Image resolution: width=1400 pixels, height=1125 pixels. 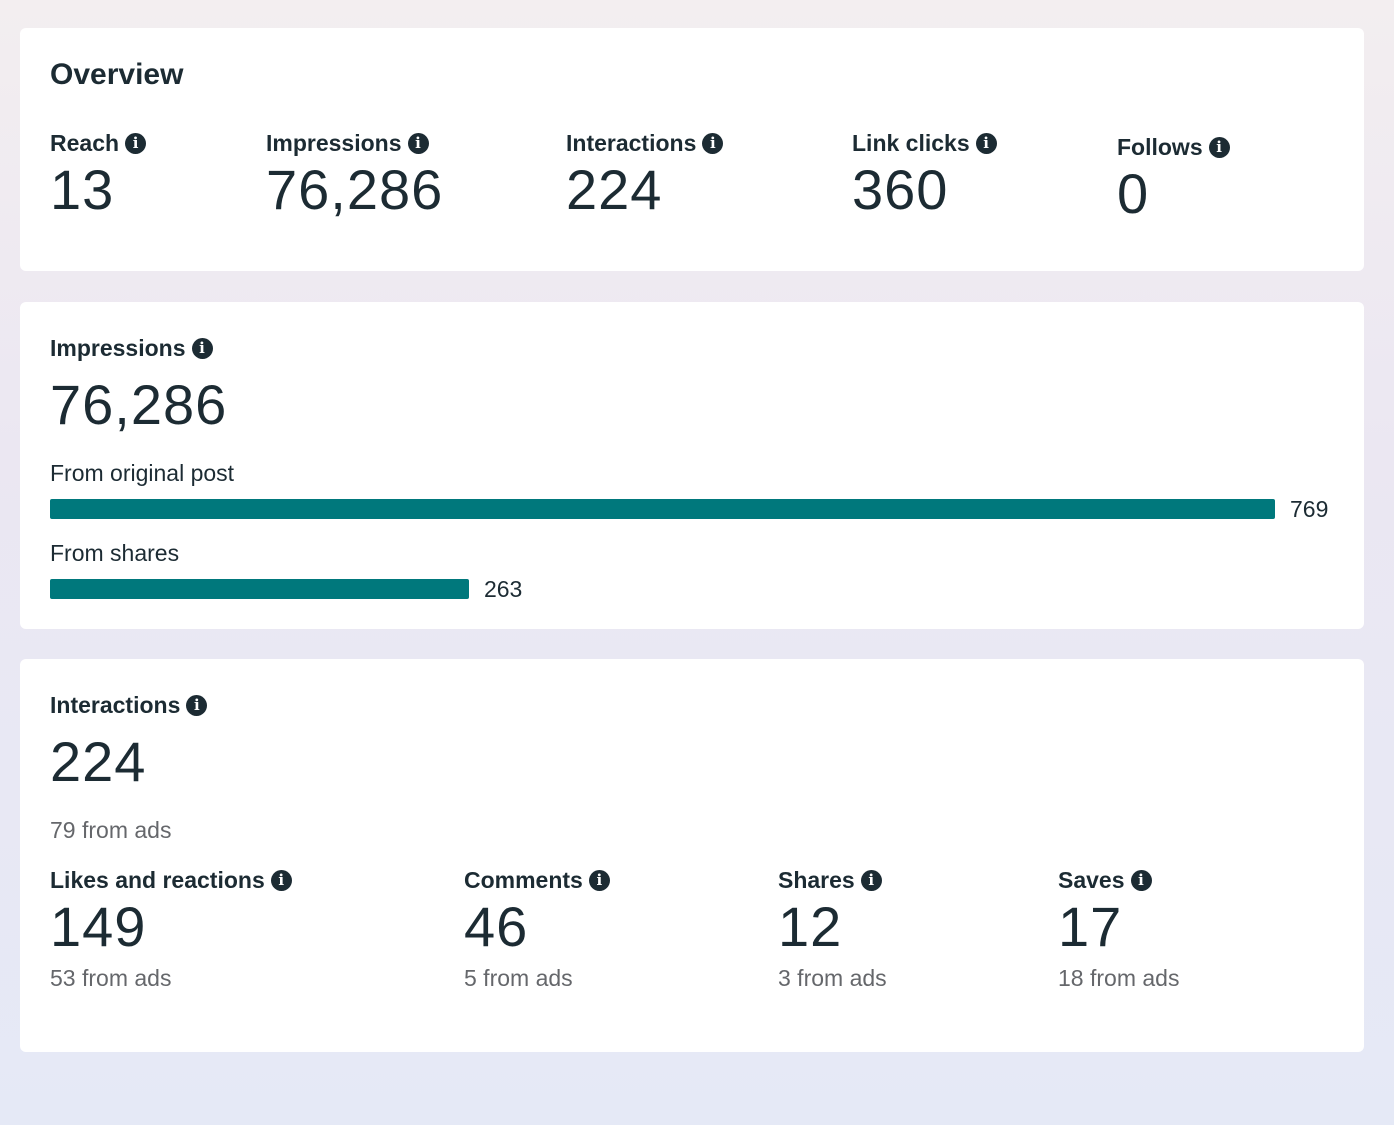 What do you see at coordinates (1173, 180) in the screenshot?
I see `metric-follows: Follows i 0` at bounding box center [1173, 180].